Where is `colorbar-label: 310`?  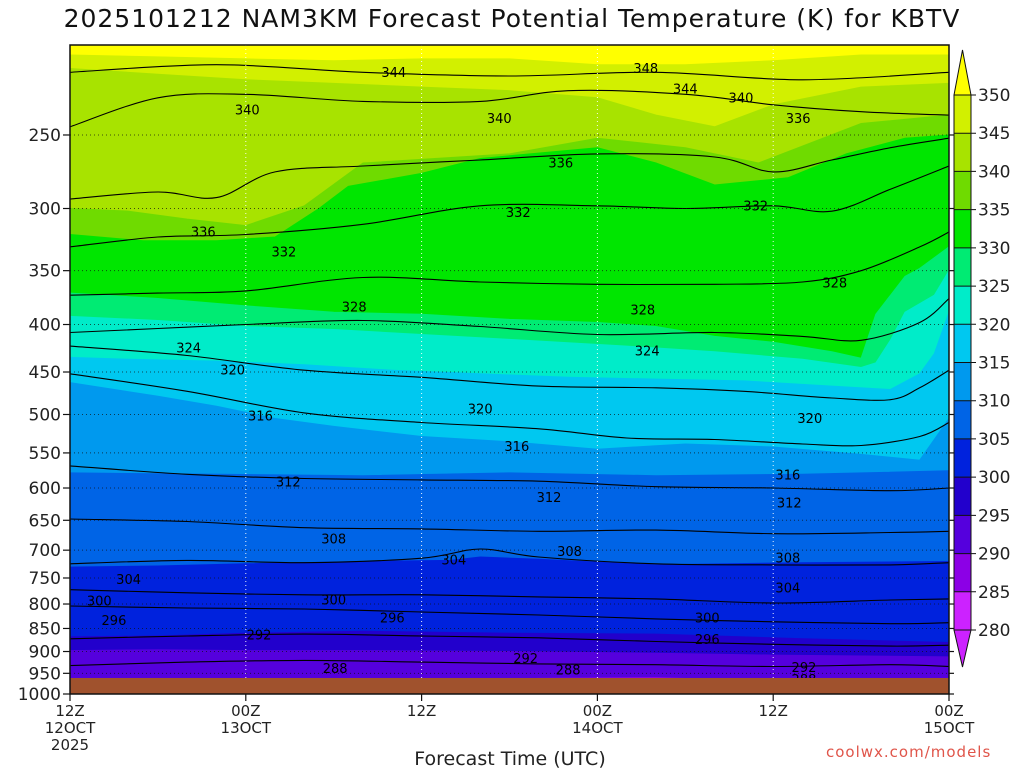
colorbar-label: 310 is located at coordinates (994, 402).